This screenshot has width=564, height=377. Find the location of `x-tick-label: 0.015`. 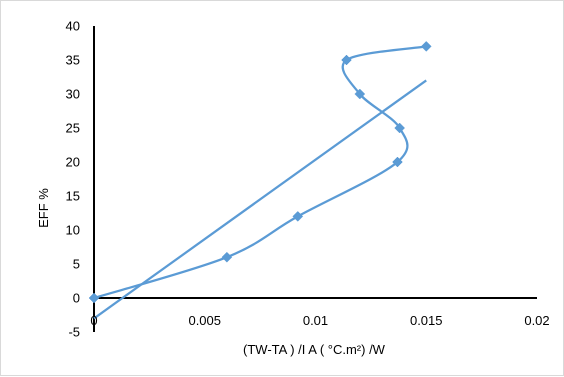

x-tick-label: 0.015 is located at coordinates (426, 320).